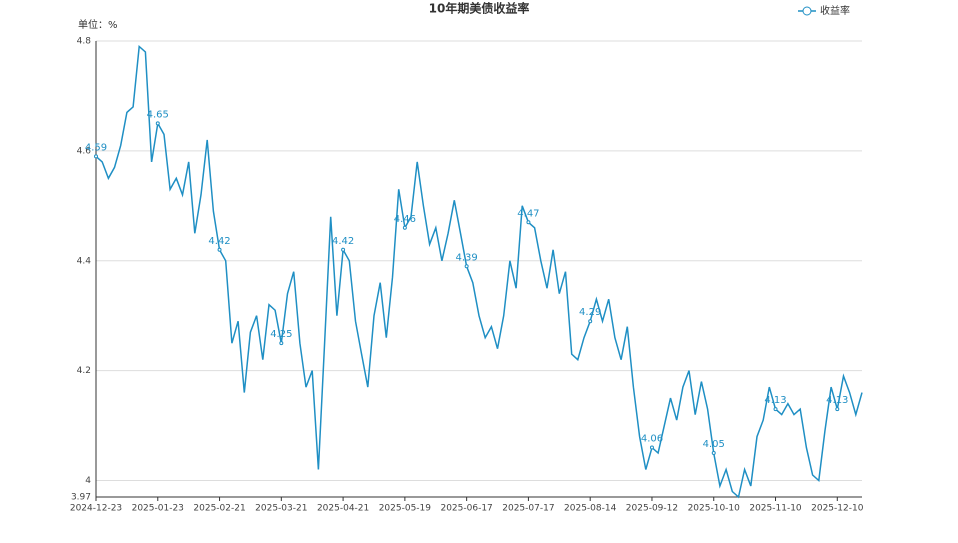 Image resolution: width=958 pixels, height=543 pixels. I want to click on data-label: 4.25, so click(281, 334).